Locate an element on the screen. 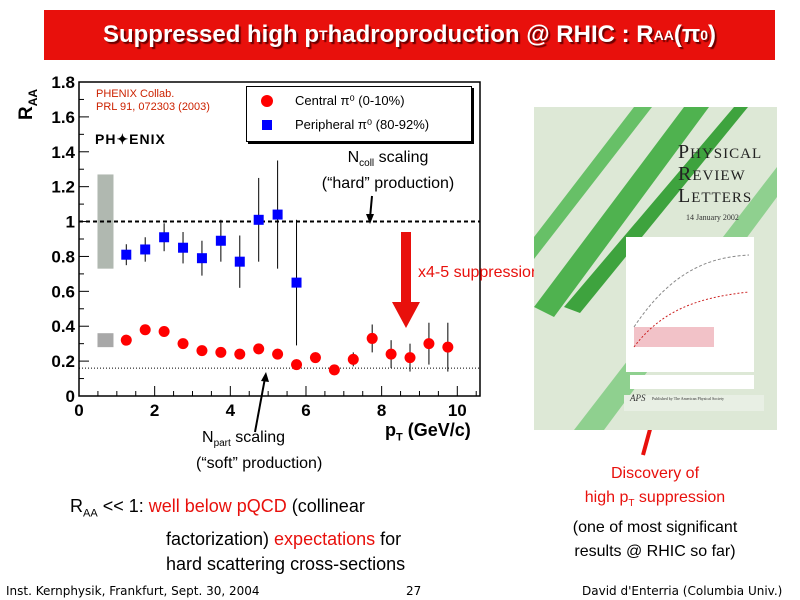 Image resolution: width=800 pixels, height=600 pixels. x-tick-label-4: 8 is located at coordinates (381, 410).